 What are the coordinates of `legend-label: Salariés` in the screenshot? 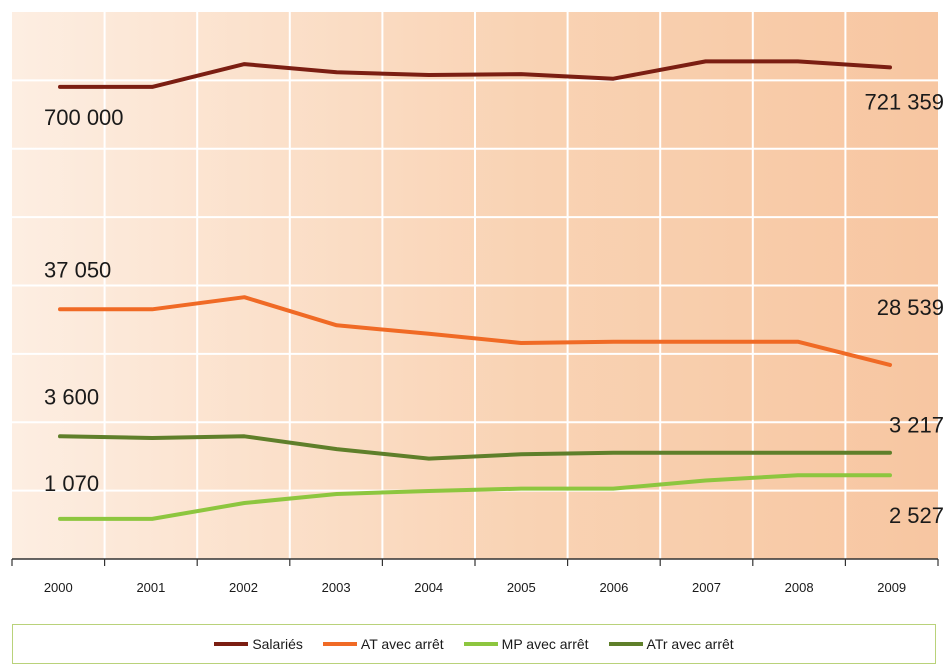 It's located at (277, 644).